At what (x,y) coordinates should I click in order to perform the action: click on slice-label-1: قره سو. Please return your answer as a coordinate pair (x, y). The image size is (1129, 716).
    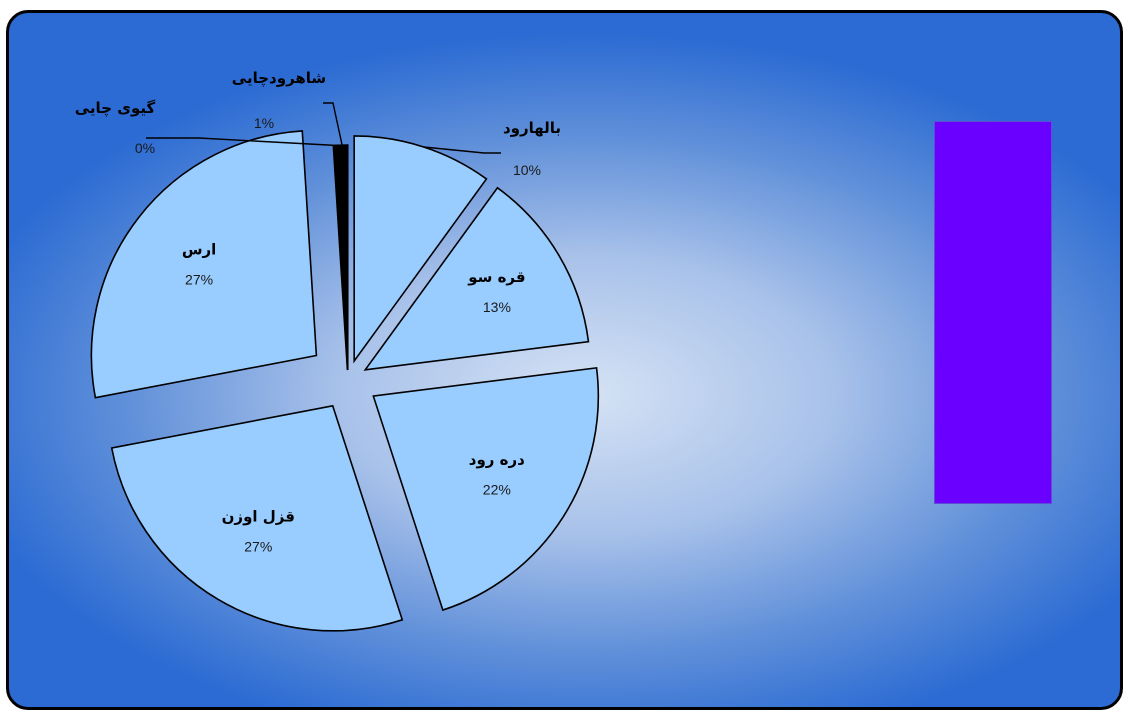
    Looking at the image, I should click on (496, 277).